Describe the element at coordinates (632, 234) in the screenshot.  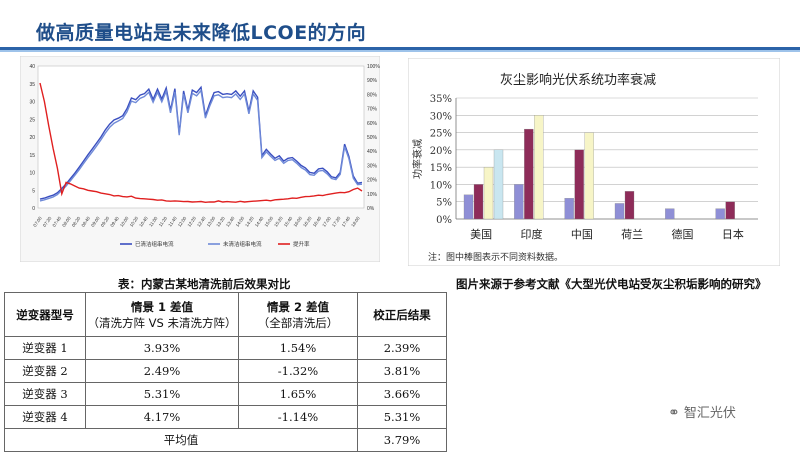
I see `x-axis-category-label: 荷兰` at that location.